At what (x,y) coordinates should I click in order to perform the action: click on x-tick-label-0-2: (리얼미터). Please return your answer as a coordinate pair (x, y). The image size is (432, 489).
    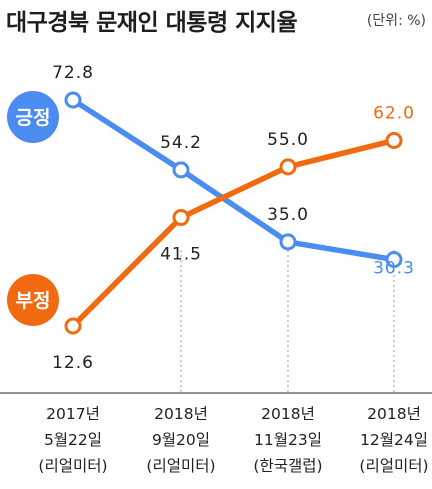
    Looking at the image, I should click on (72, 466).